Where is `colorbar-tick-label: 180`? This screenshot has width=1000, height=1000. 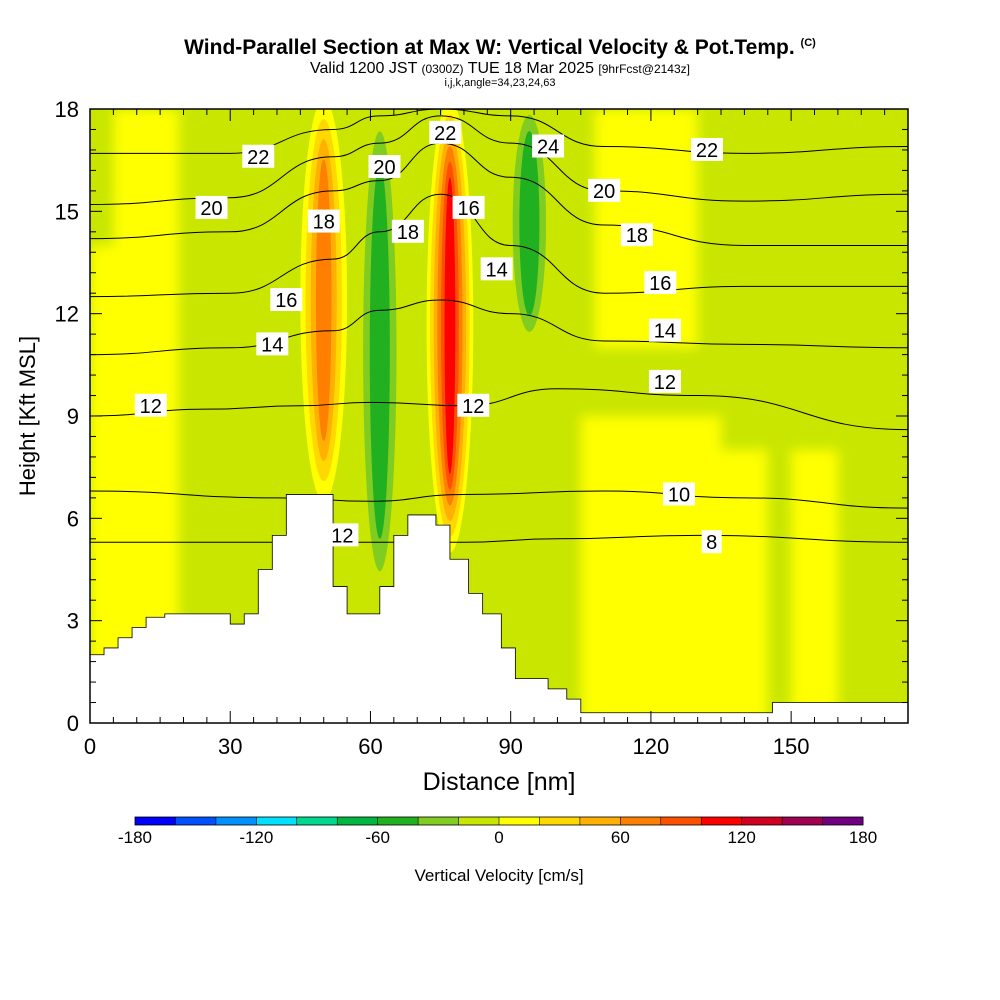 colorbar-tick-label: 180 is located at coordinates (863, 837).